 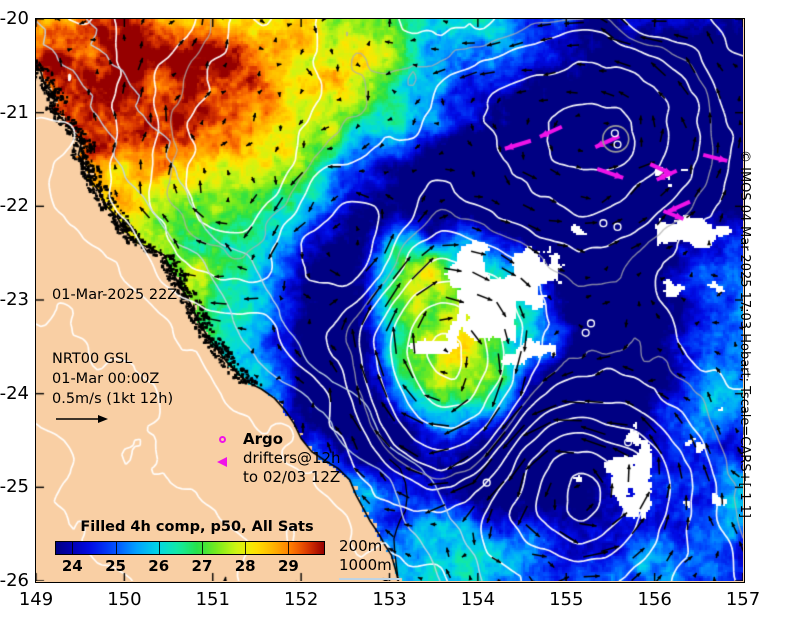 I want to click on colorbar-tick-label: 29, so click(x=288, y=566).